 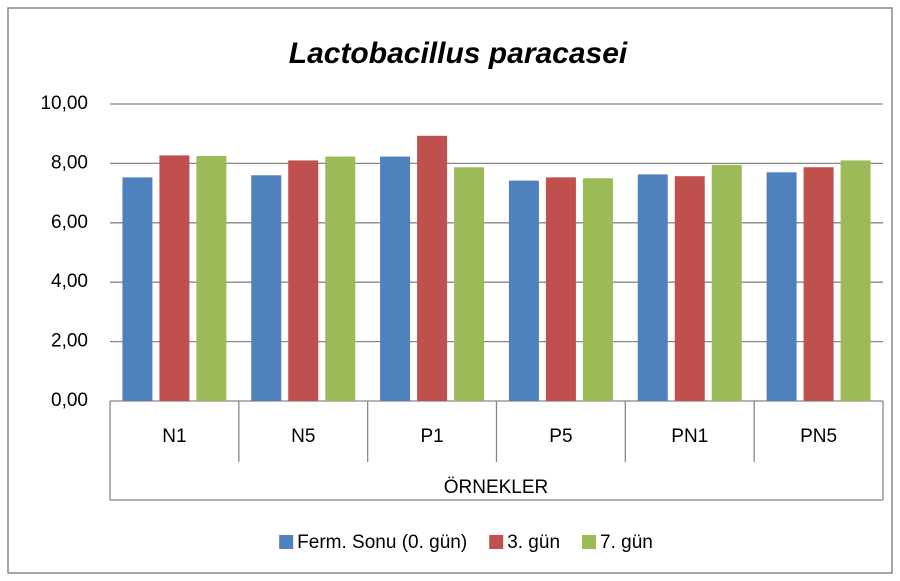 What do you see at coordinates (560, 436) in the screenshot?
I see `x-tick-label: P5` at bounding box center [560, 436].